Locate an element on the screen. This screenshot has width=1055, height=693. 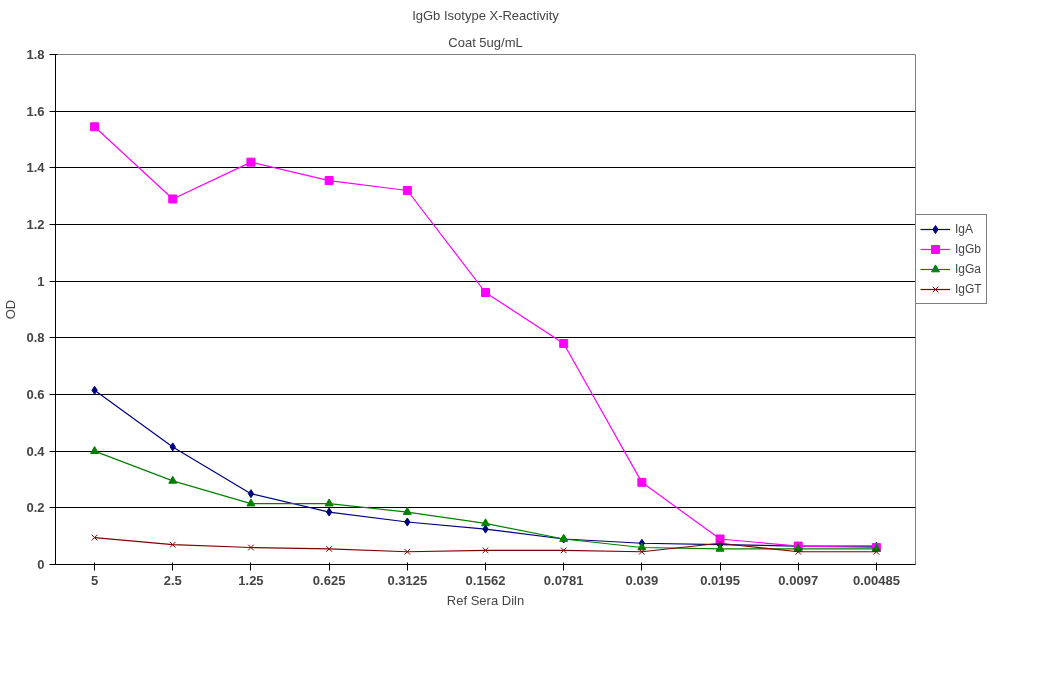
x-tick-label: 0.0781 is located at coordinates (563, 580).